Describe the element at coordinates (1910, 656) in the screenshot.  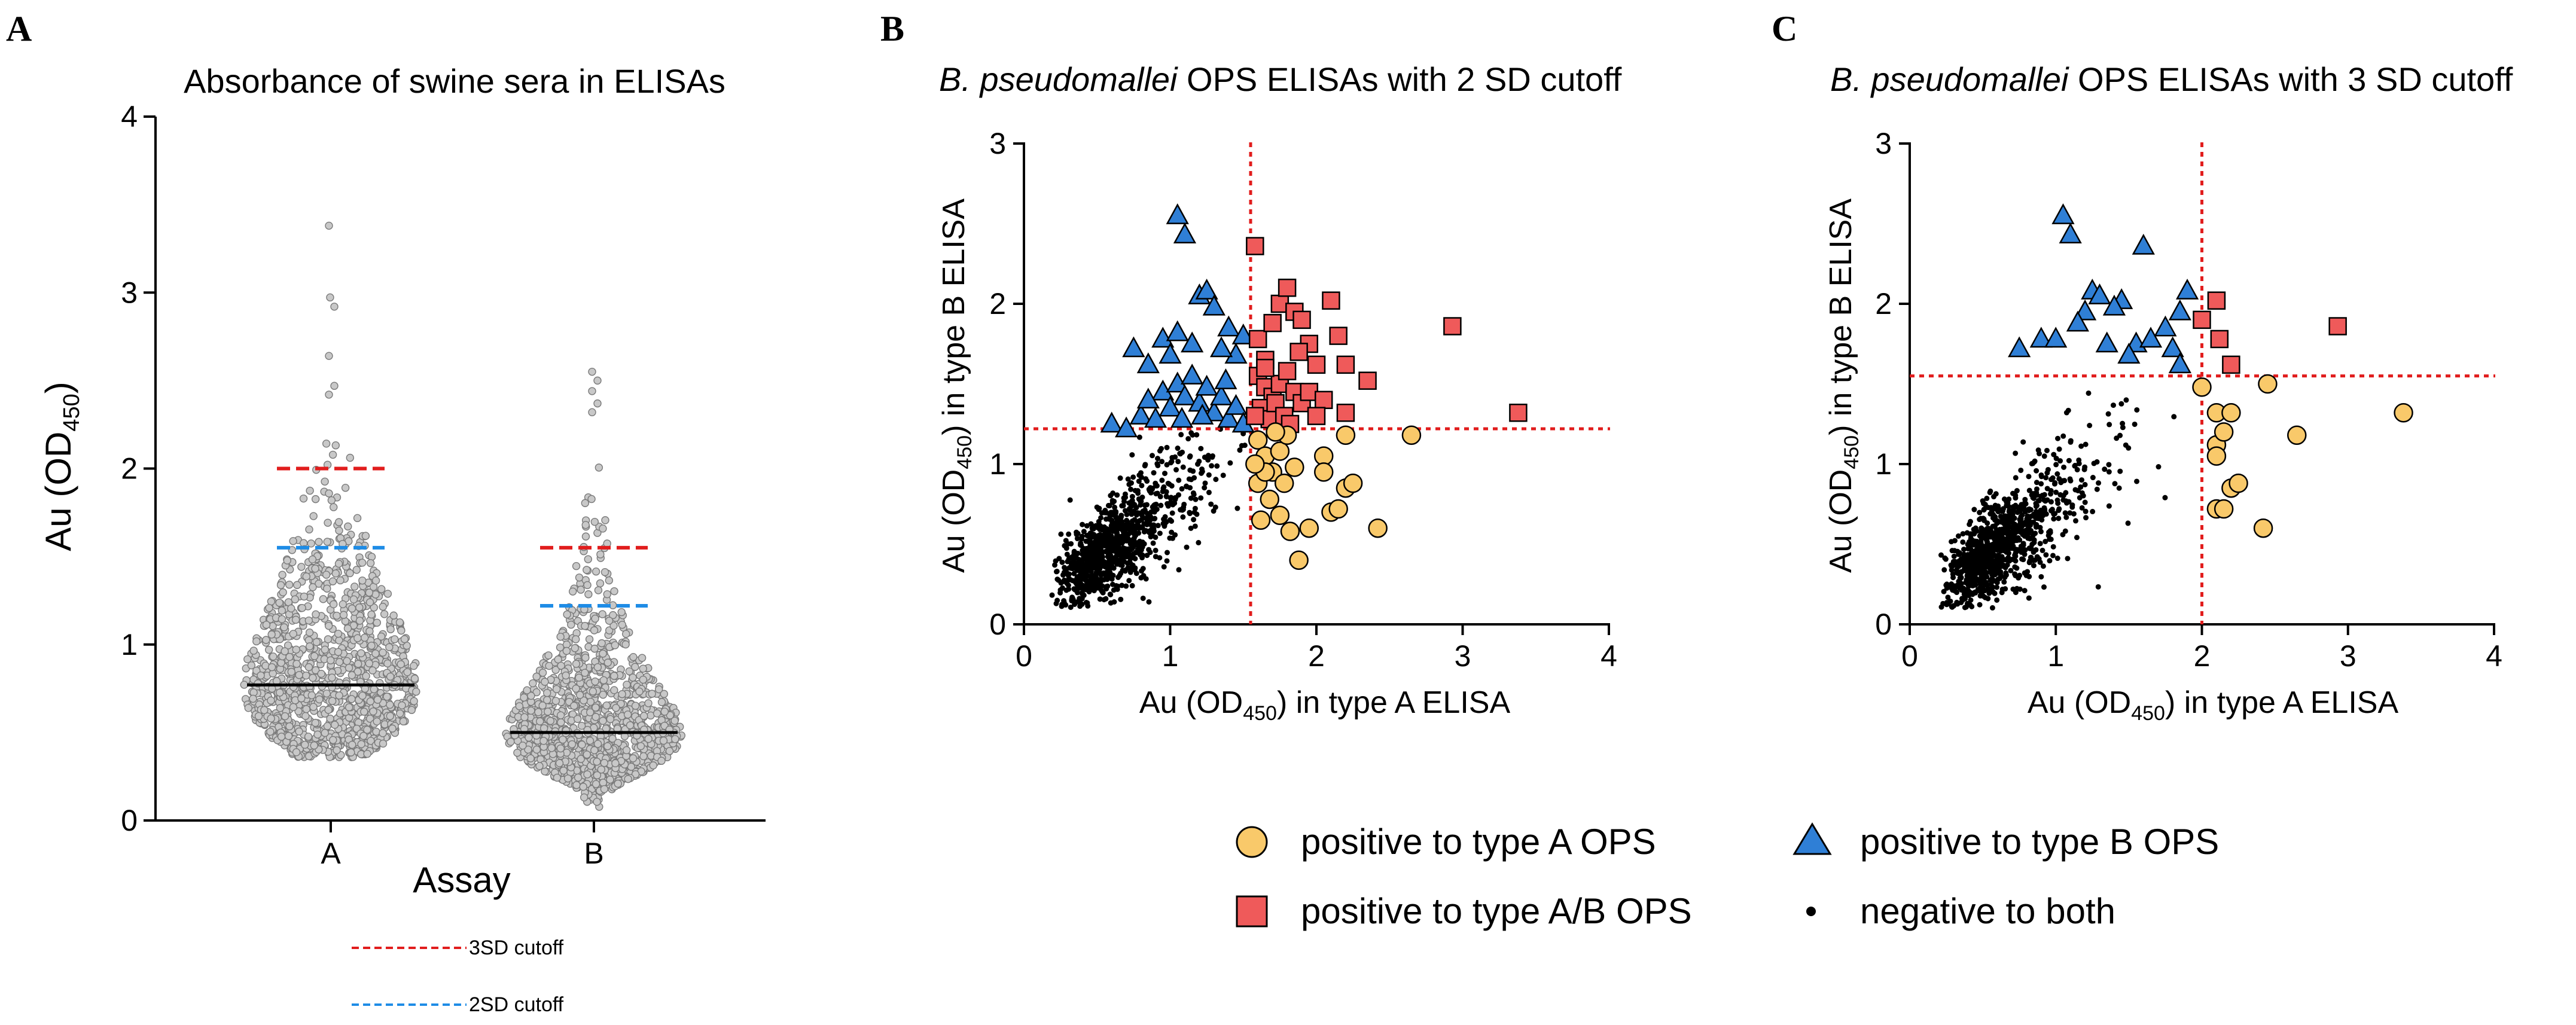
I see `panel-c-xtick-label: 0` at that location.